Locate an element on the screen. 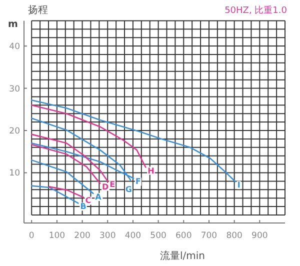  series-label: I is located at coordinates (238, 185).